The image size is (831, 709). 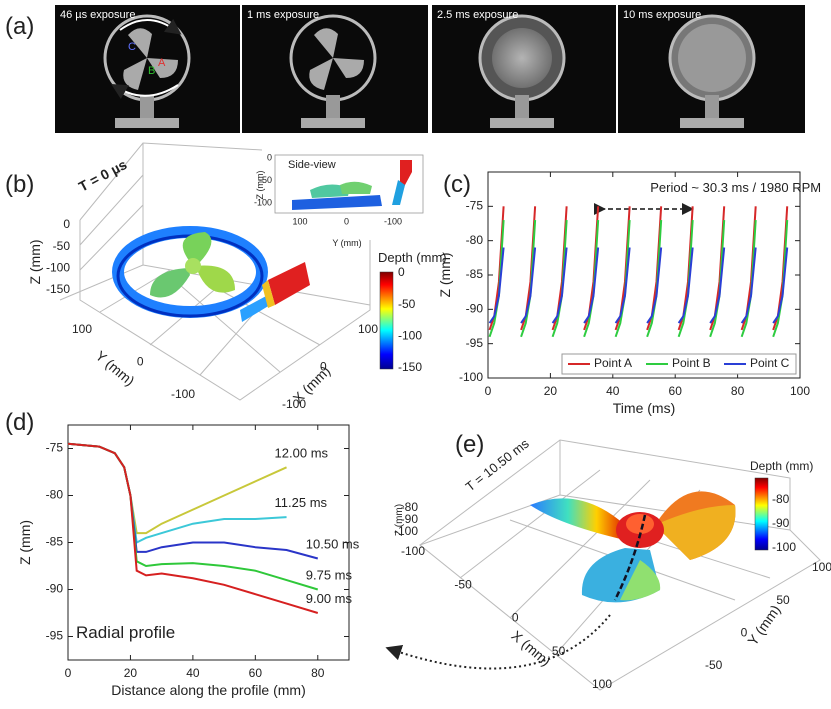 What do you see at coordinates (97, 15) in the screenshot?
I see `exposure-label: 46 µs exposure` at bounding box center [97, 15].